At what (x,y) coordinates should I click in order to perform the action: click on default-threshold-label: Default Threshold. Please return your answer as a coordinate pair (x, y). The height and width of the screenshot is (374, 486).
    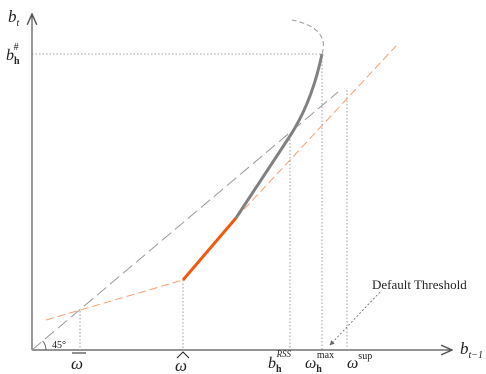
    Looking at the image, I should click on (419, 284).